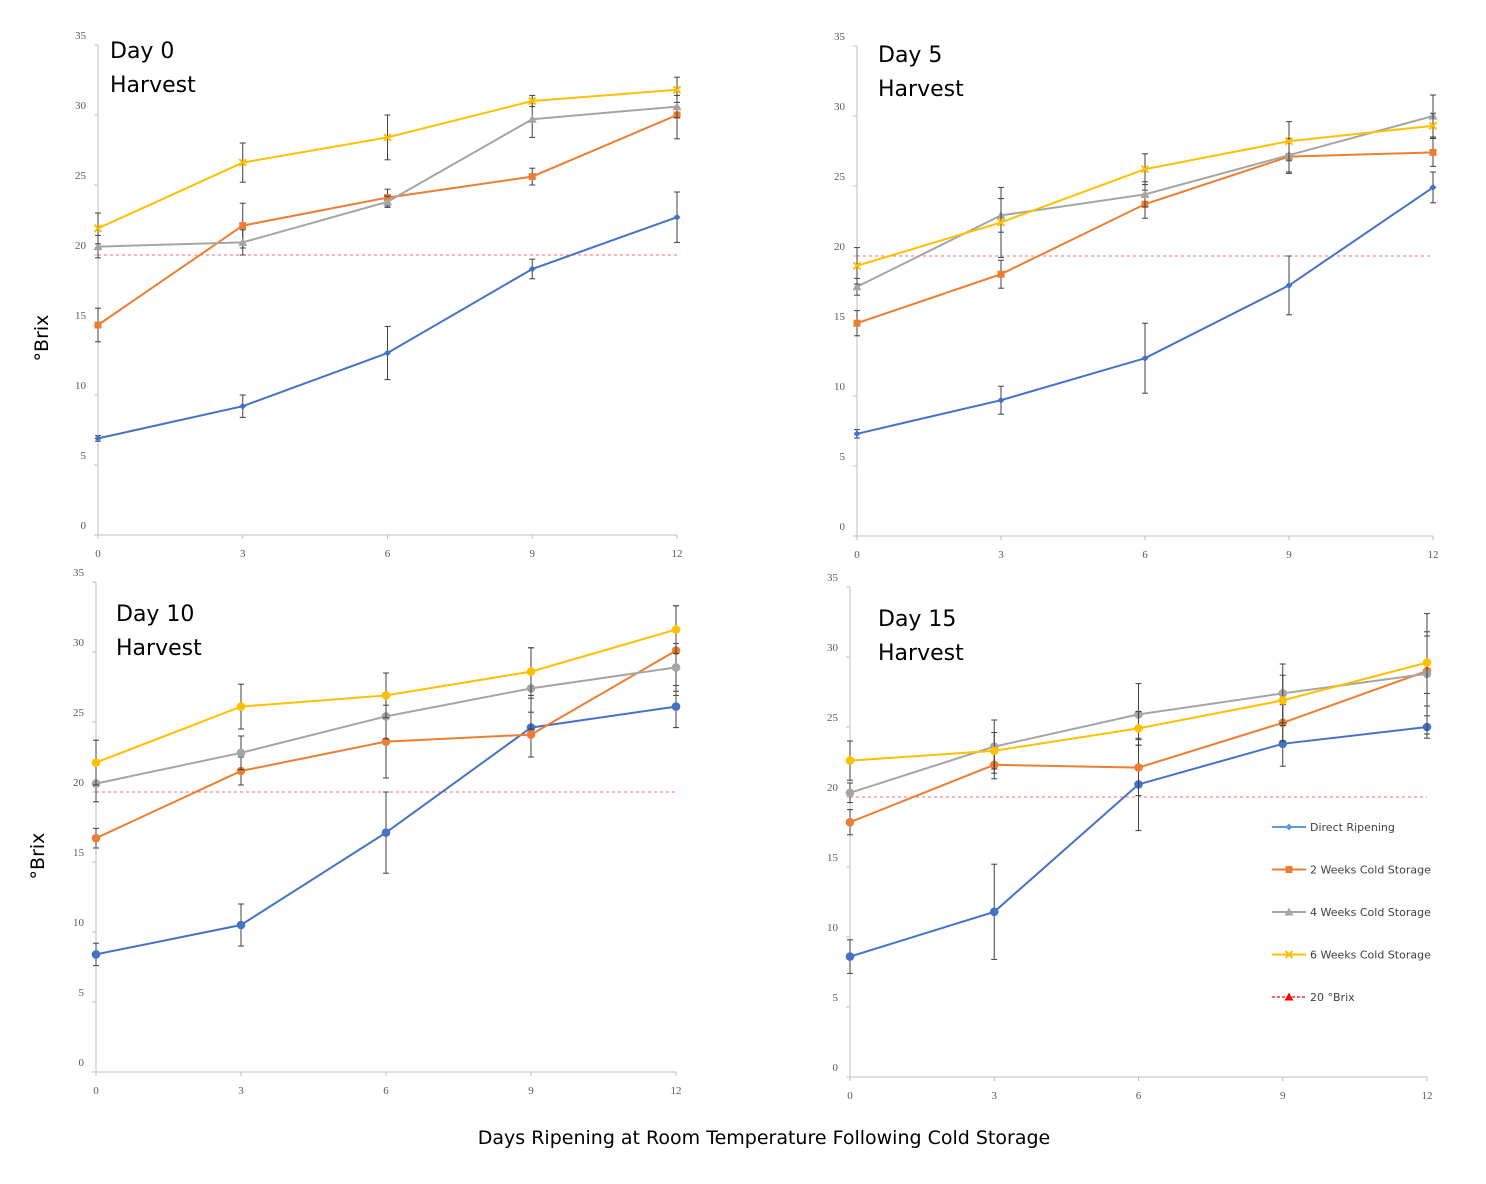  I want to click on legend-label: 4 Weeks Cold Storage, so click(1370, 912).